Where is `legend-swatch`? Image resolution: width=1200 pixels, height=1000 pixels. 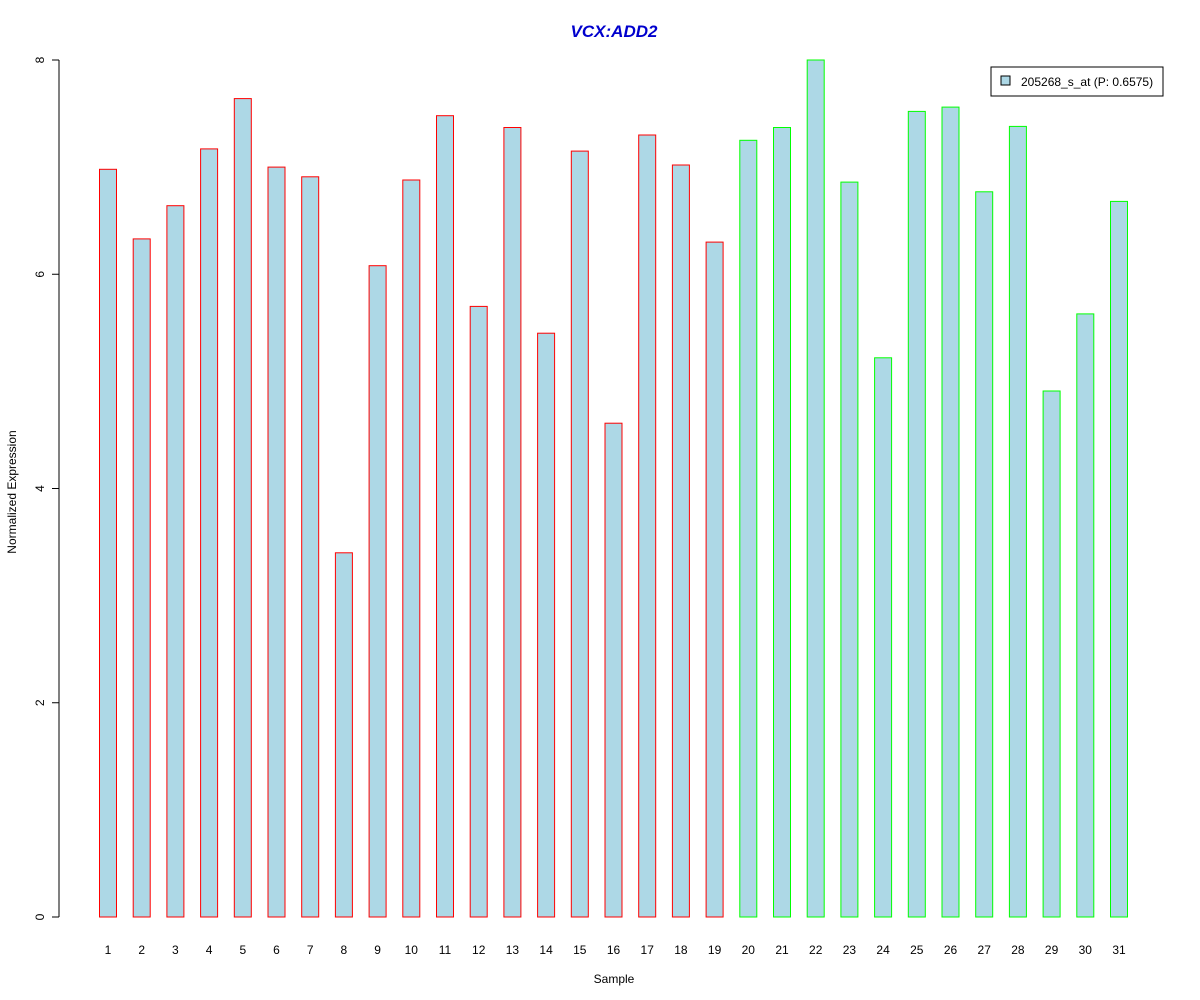 legend-swatch is located at coordinates (1005, 80).